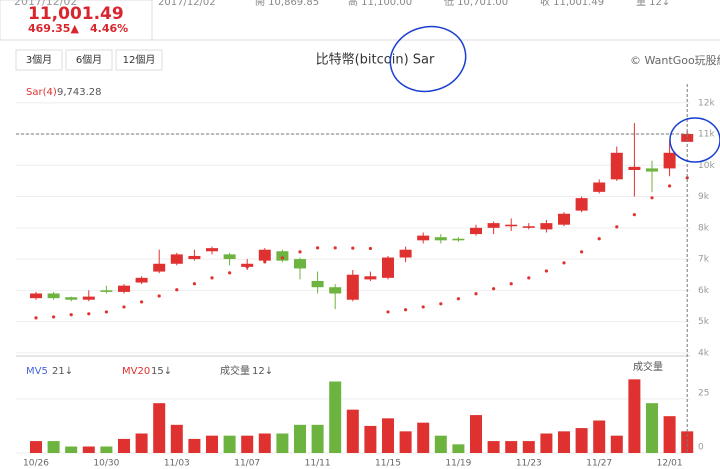 This screenshot has height=469, width=720. I want to click on y-tick-label: 7k, so click(704, 260).